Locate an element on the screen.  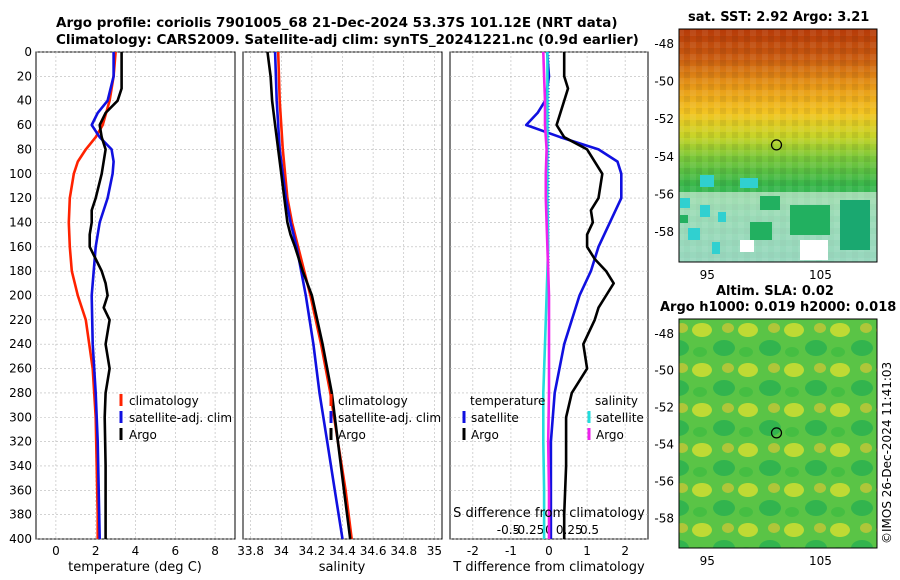
y-tick-label: 80 is located at coordinates (24, 149).